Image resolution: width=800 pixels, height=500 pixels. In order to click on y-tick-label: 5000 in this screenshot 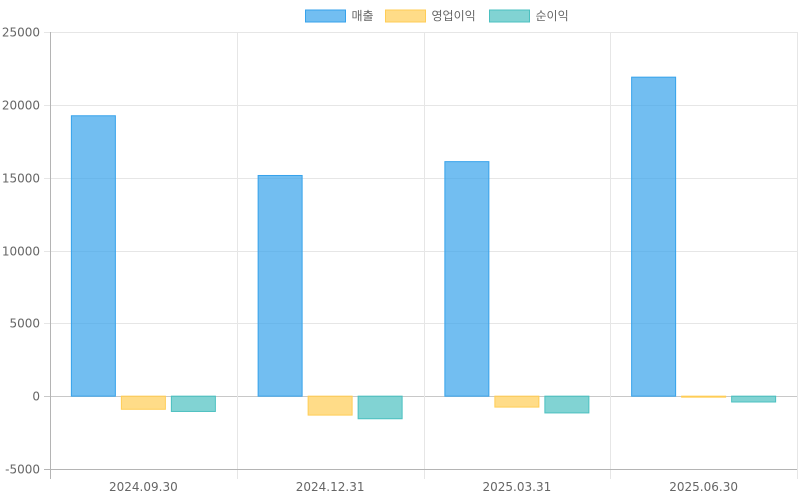, I will do `click(24, 324)`.